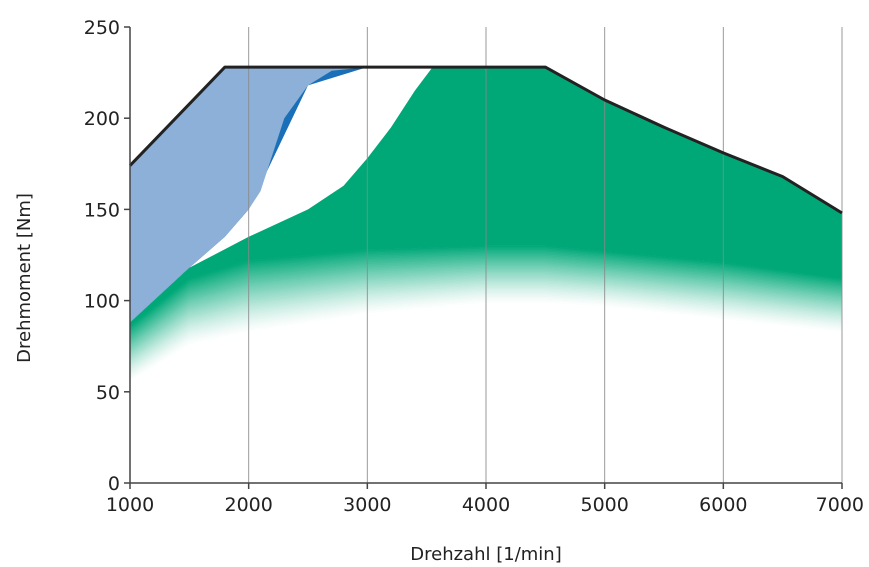 Image resolution: width=869 pixels, height=567 pixels. I want to click on x-tick-label: 7000, so click(840, 505).